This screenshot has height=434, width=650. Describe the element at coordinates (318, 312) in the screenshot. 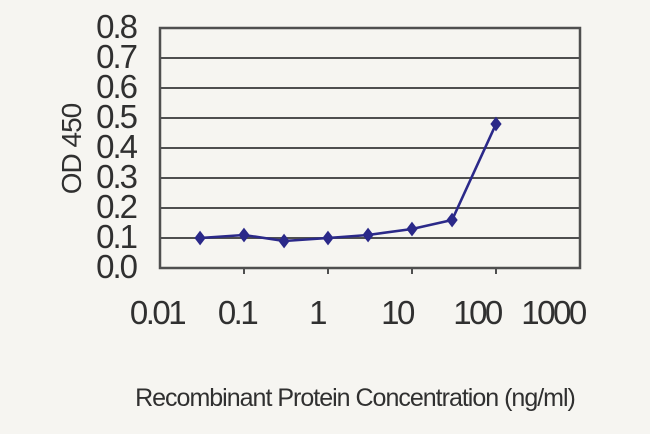

I see `x-tick-label: 1` at that location.